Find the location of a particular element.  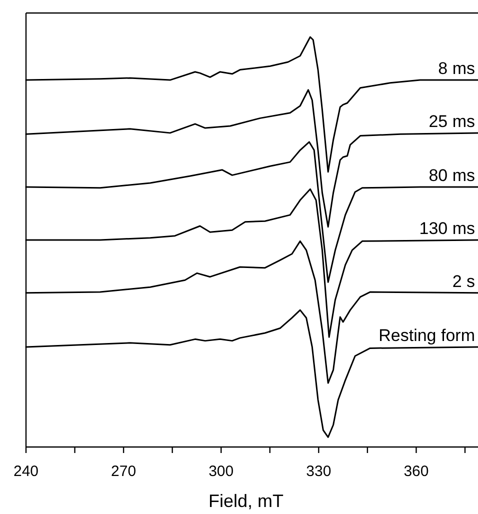

x-tick-label: 240 is located at coordinates (26, 471).